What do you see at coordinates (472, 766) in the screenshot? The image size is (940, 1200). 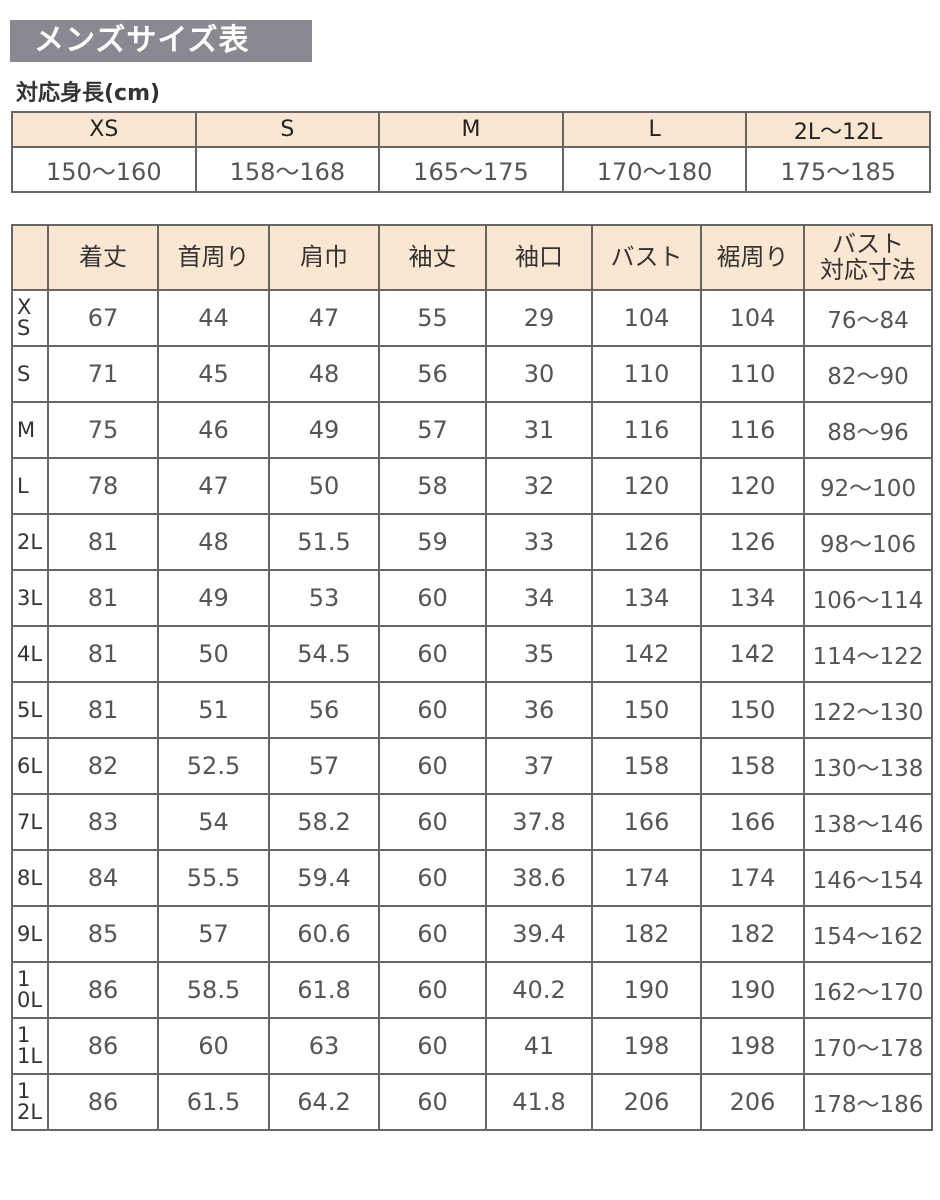 I see `table-row: 6L 82 52.5 57 60 37 158 158 130〜138` at bounding box center [472, 766].